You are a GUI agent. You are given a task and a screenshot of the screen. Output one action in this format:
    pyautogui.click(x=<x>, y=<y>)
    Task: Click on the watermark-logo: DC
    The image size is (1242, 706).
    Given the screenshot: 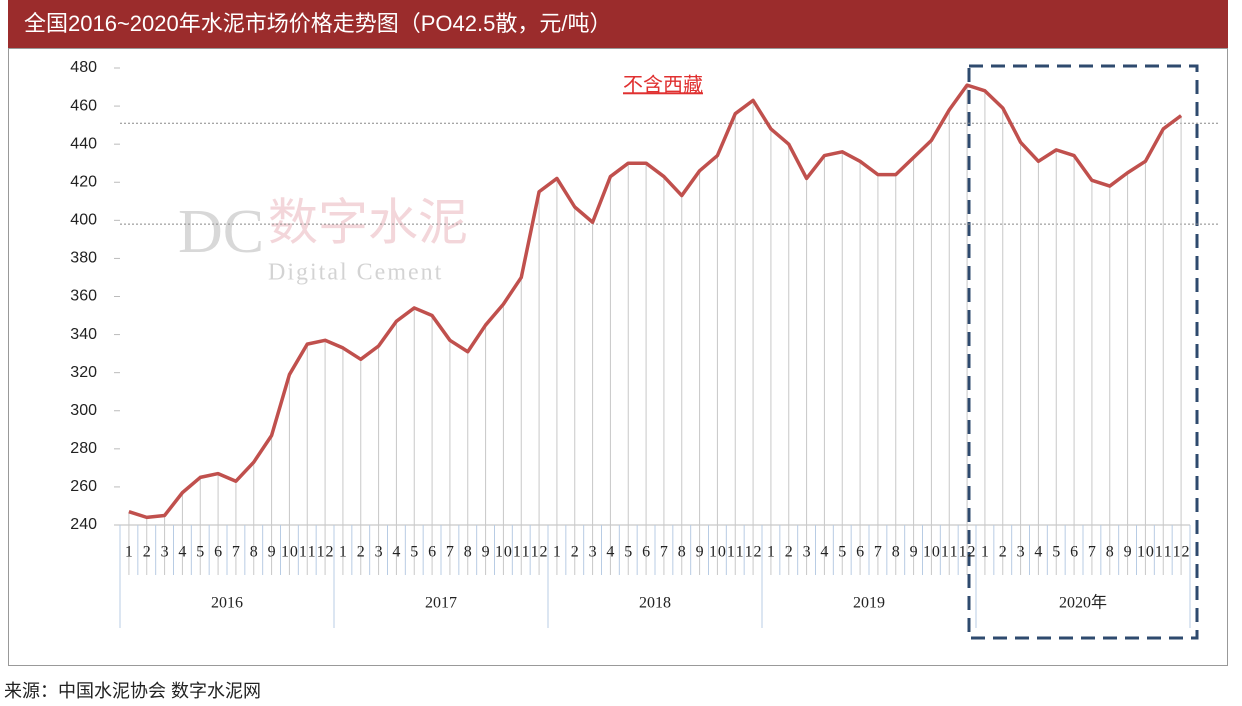 What is the action you would take?
    pyautogui.click(x=221, y=232)
    